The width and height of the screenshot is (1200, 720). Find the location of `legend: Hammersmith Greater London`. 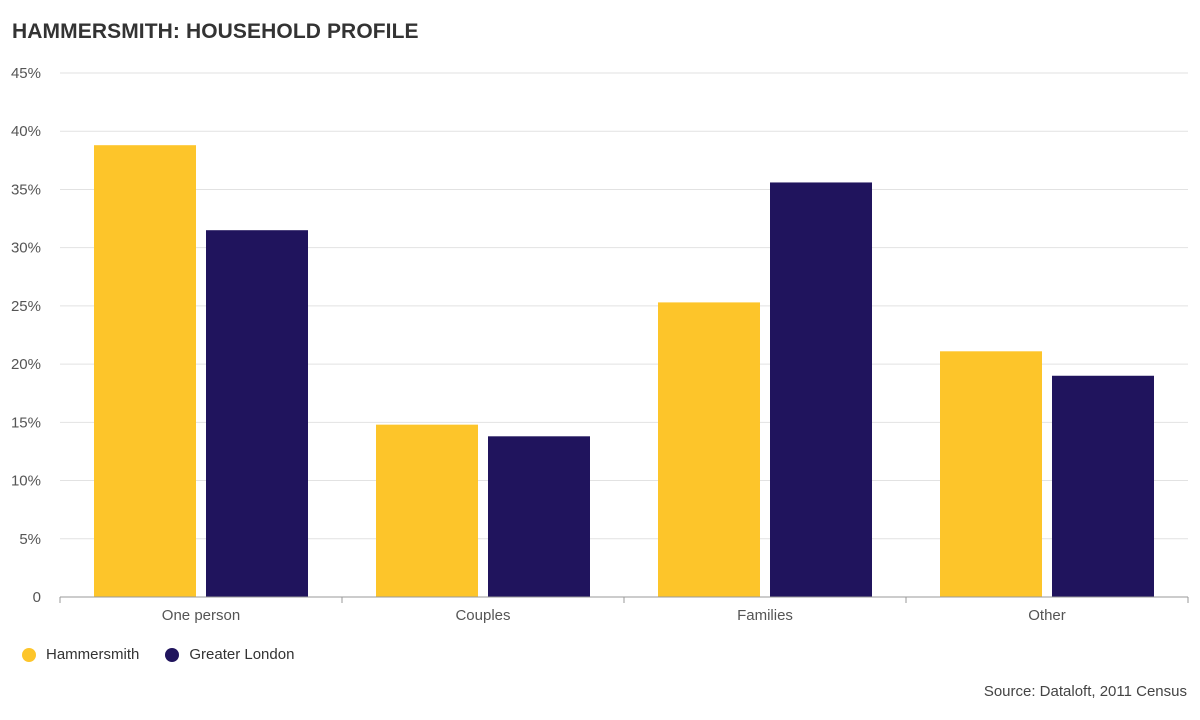

legend: Hammersmith Greater London is located at coordinates (171, 654).